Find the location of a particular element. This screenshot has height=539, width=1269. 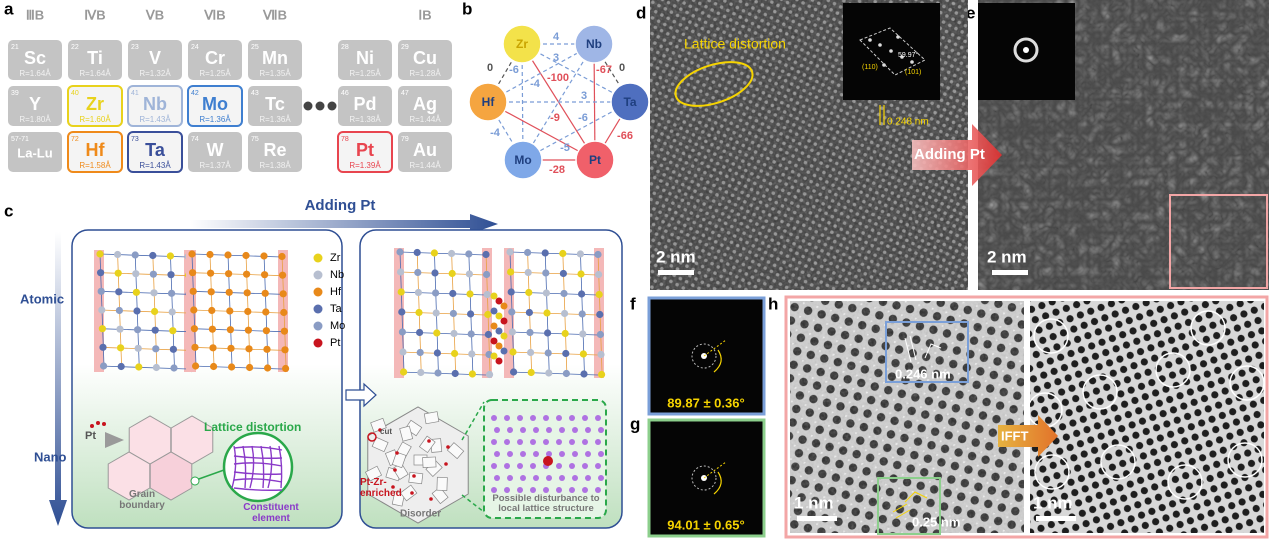

scale-label: 1 nm is located at coordinates (814, 502).